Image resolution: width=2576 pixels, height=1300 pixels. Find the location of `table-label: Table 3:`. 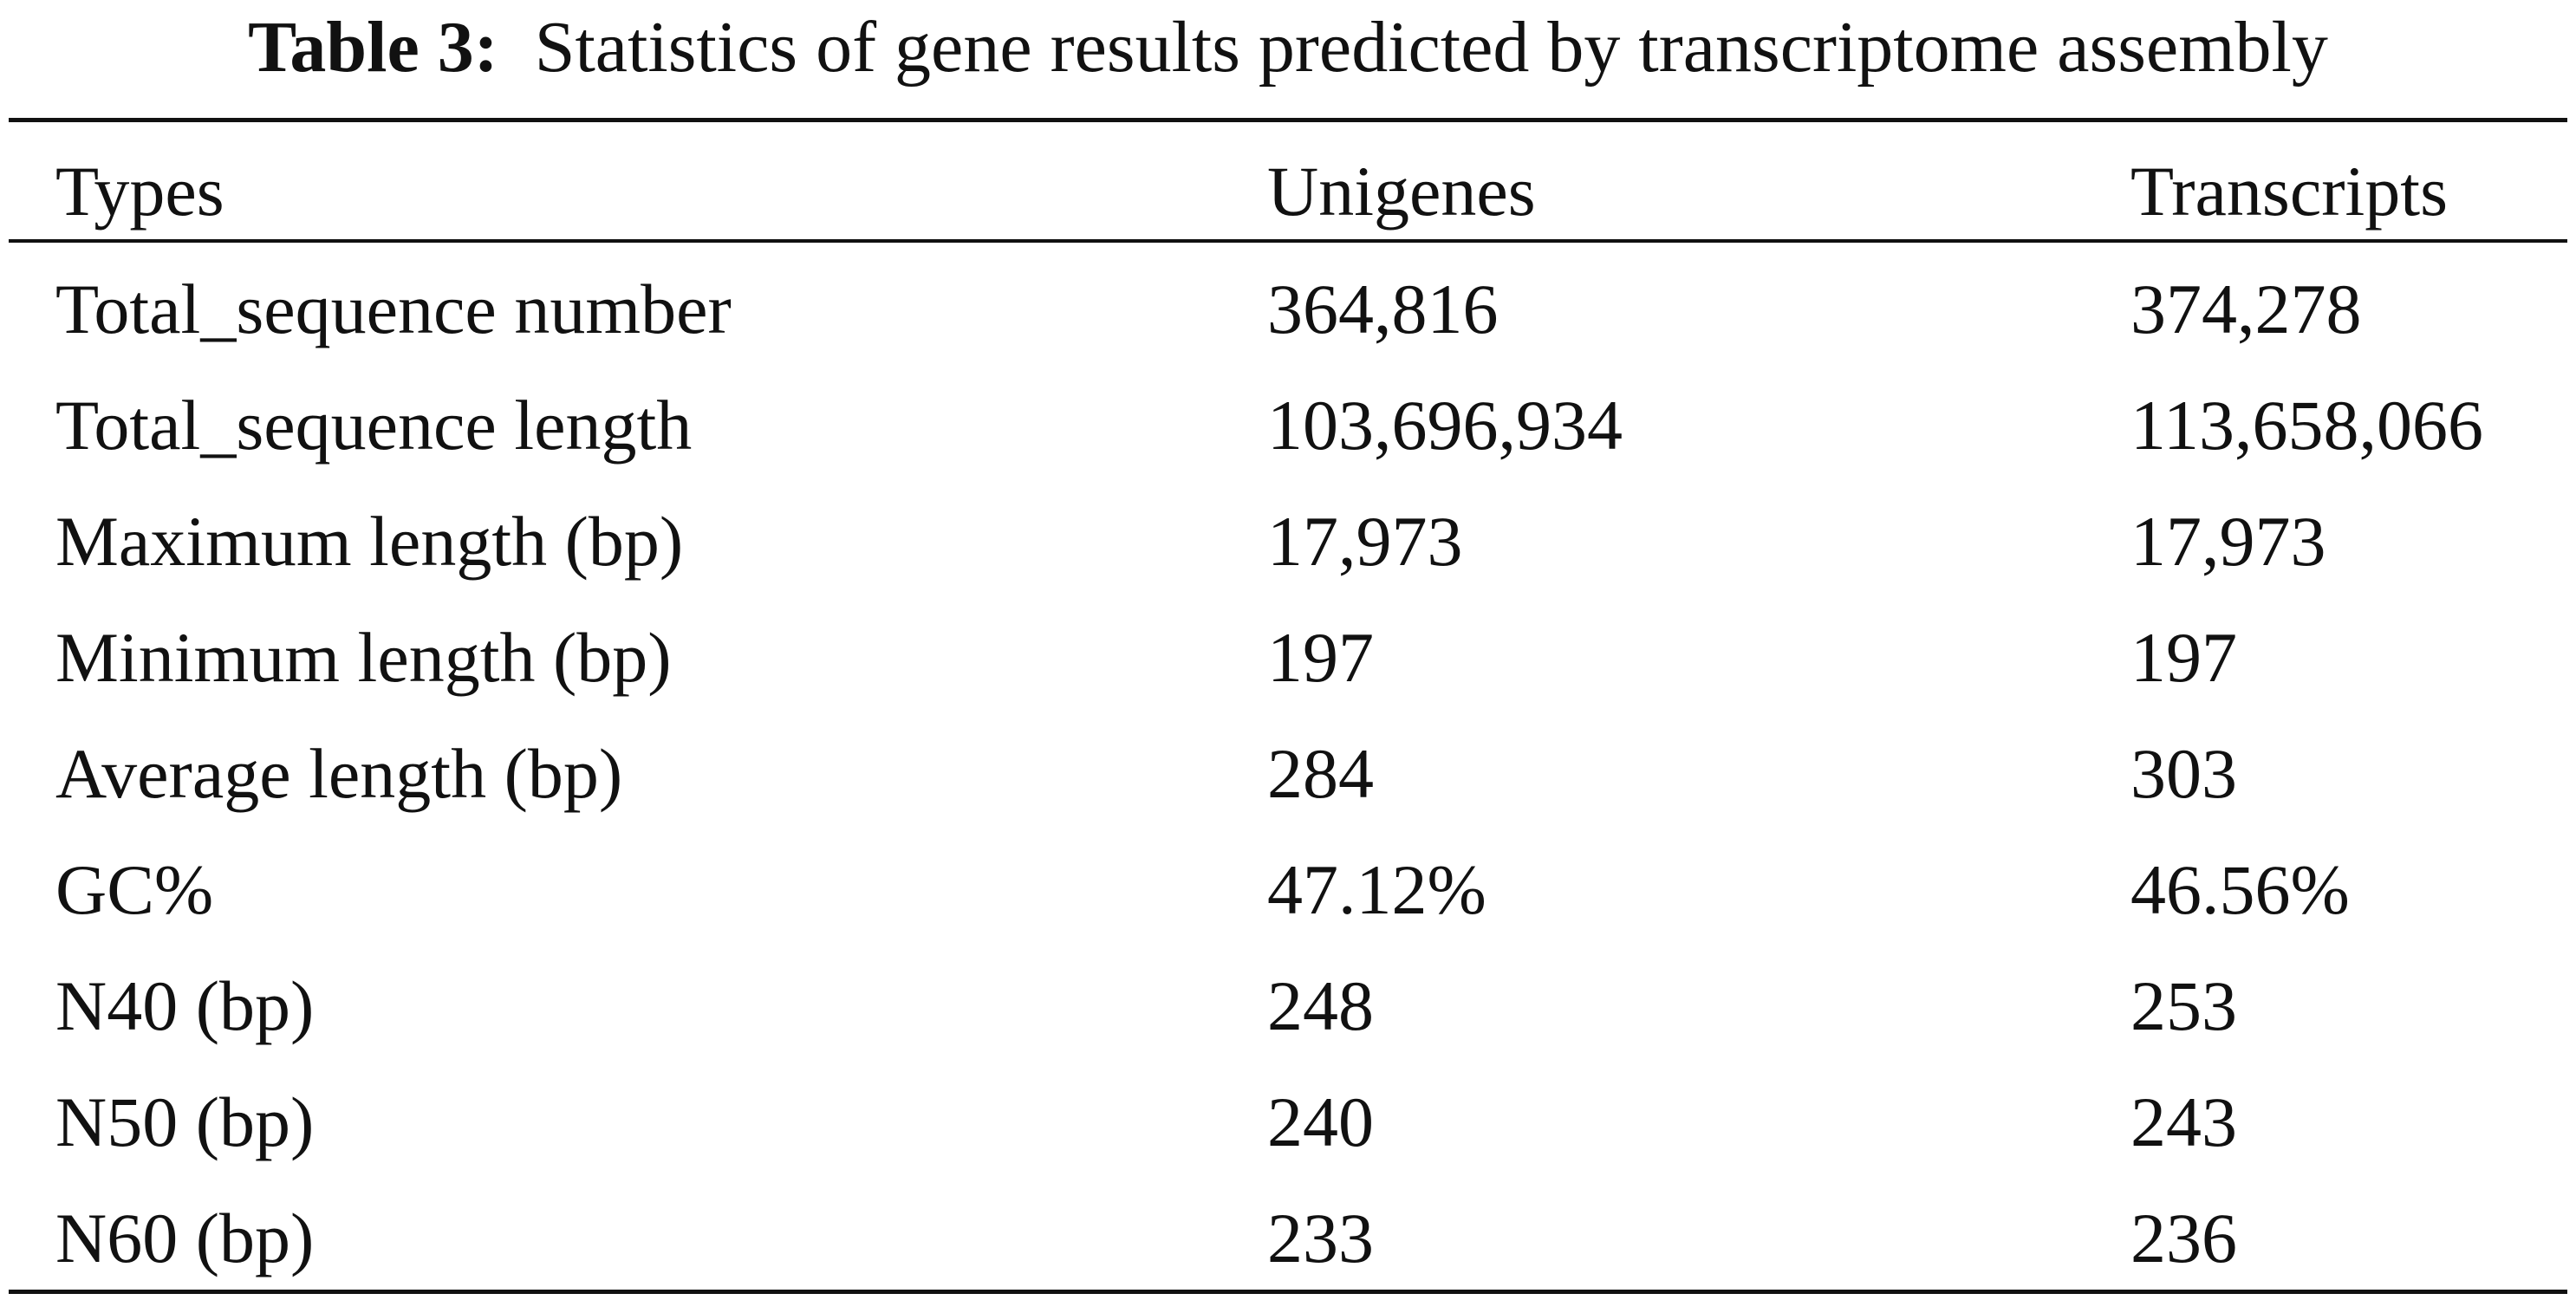

table-label: Table 3: is located at coordinates (373, 47).